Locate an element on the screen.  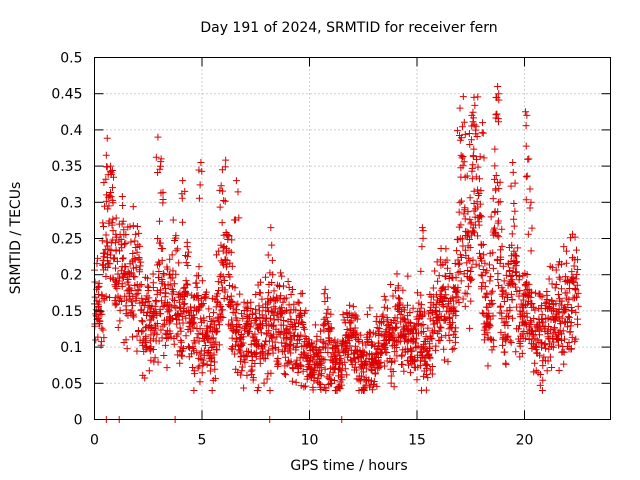
y-tick-label: 0.25 is located at coordinates (66, 240).